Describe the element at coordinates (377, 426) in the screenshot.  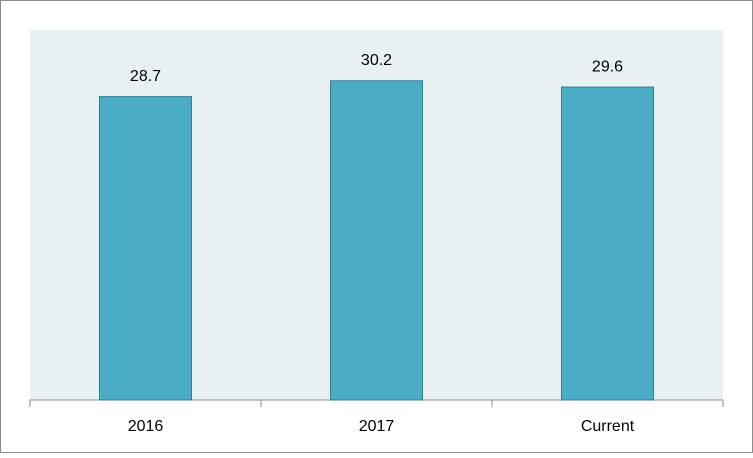
I see `x-tick-label: 2017` at that location.